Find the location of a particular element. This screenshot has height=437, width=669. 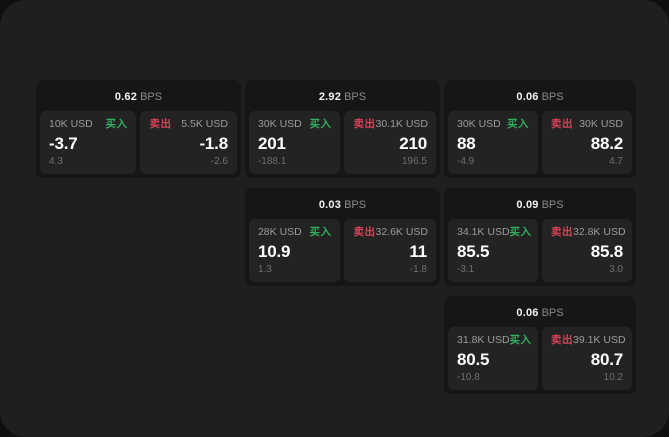

buy-size-label: 31.8K USD is located at coordinates (483, 340).